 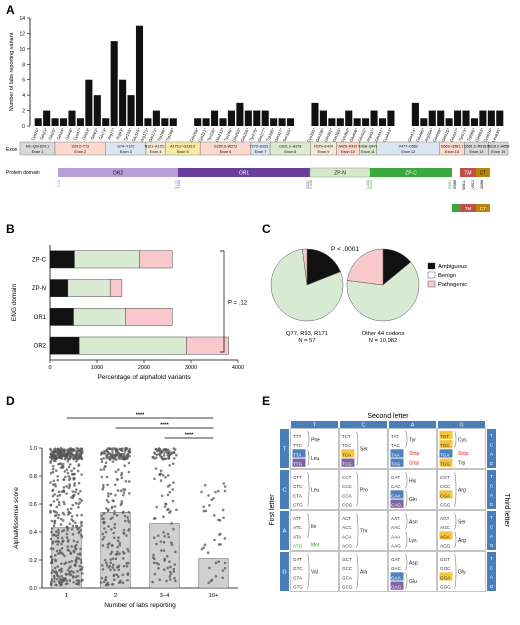 I want to click on a-exon-name: Exon 4, so click(x=156, y=152).